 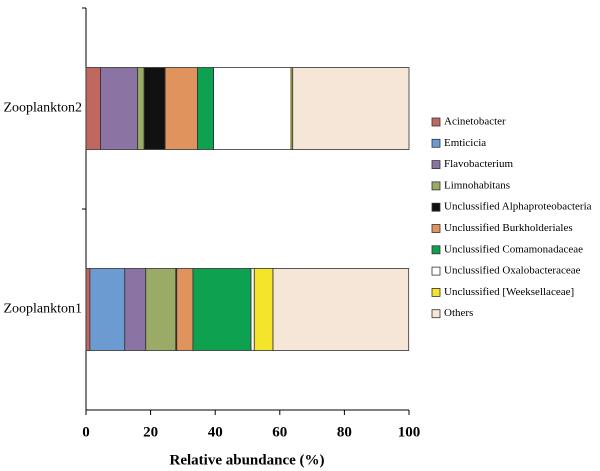 I want to click on legend-label: Unclussified Comamonadaceae, so click(x=513, y=249).